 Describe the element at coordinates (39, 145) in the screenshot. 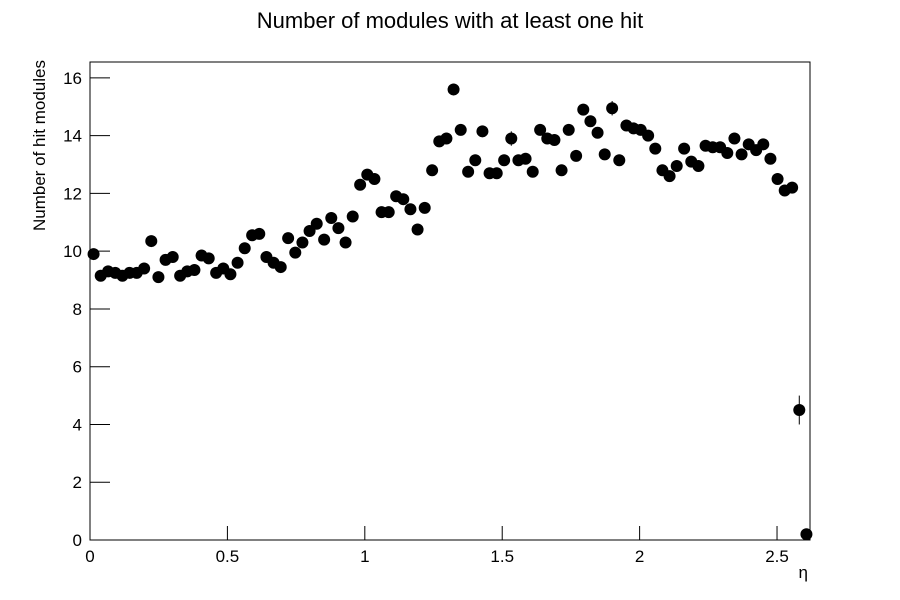

I see `y-axis-label: Number of hit modules` at that location.